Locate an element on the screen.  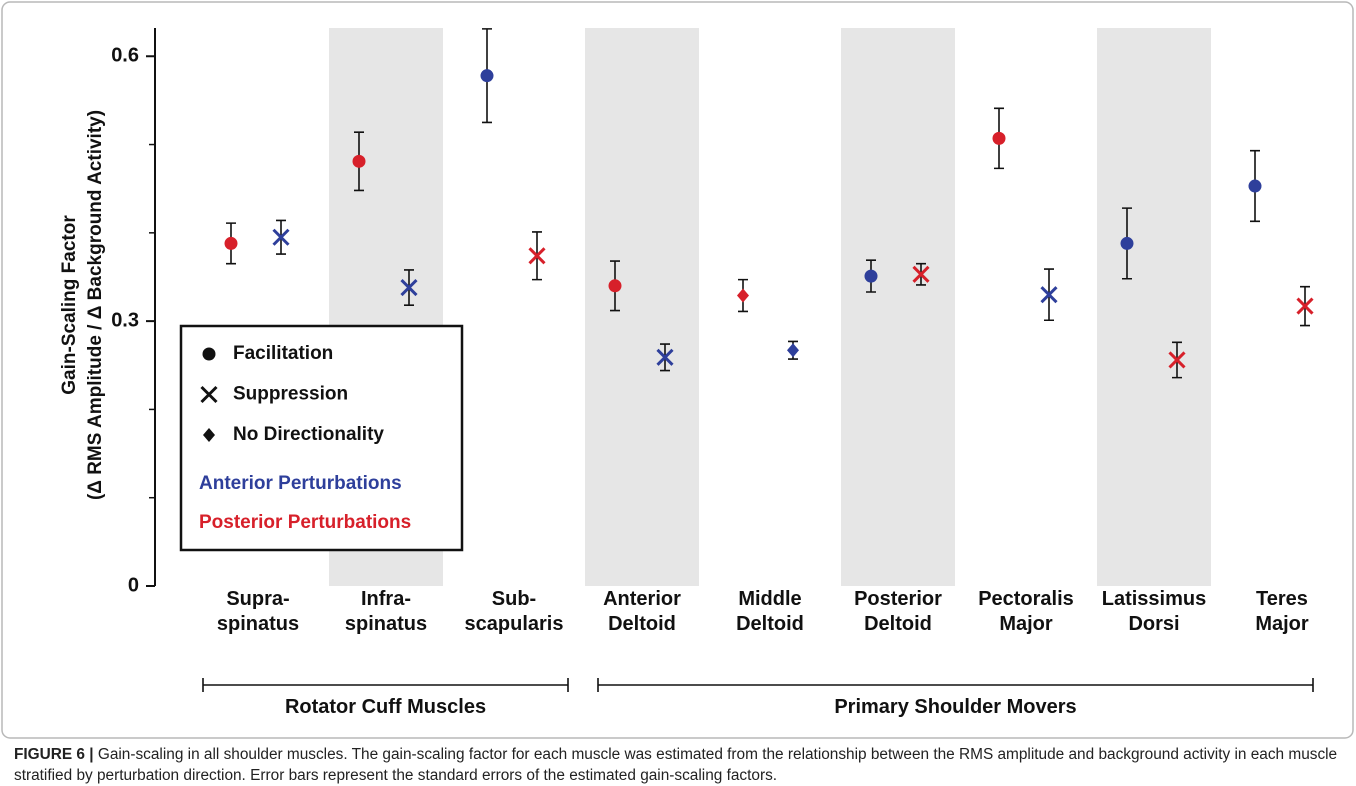
legend-label: Suppression is located at coordinates (290, 394).